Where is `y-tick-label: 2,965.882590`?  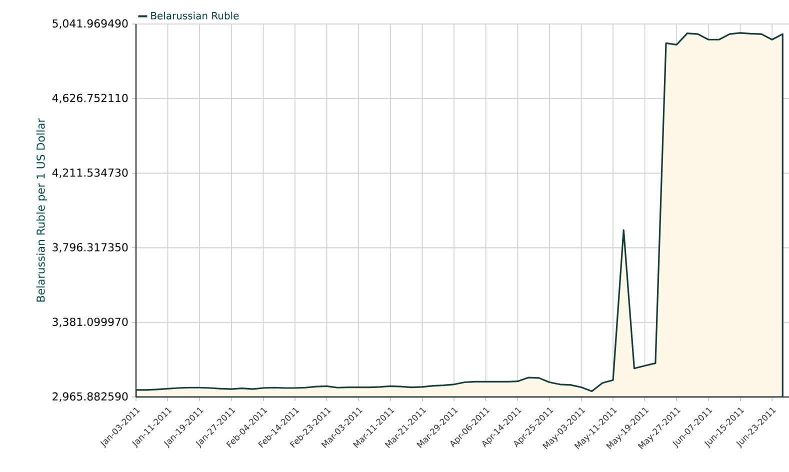
y-tick-label: 2,965.882590 is located at coordinates (90, 397).